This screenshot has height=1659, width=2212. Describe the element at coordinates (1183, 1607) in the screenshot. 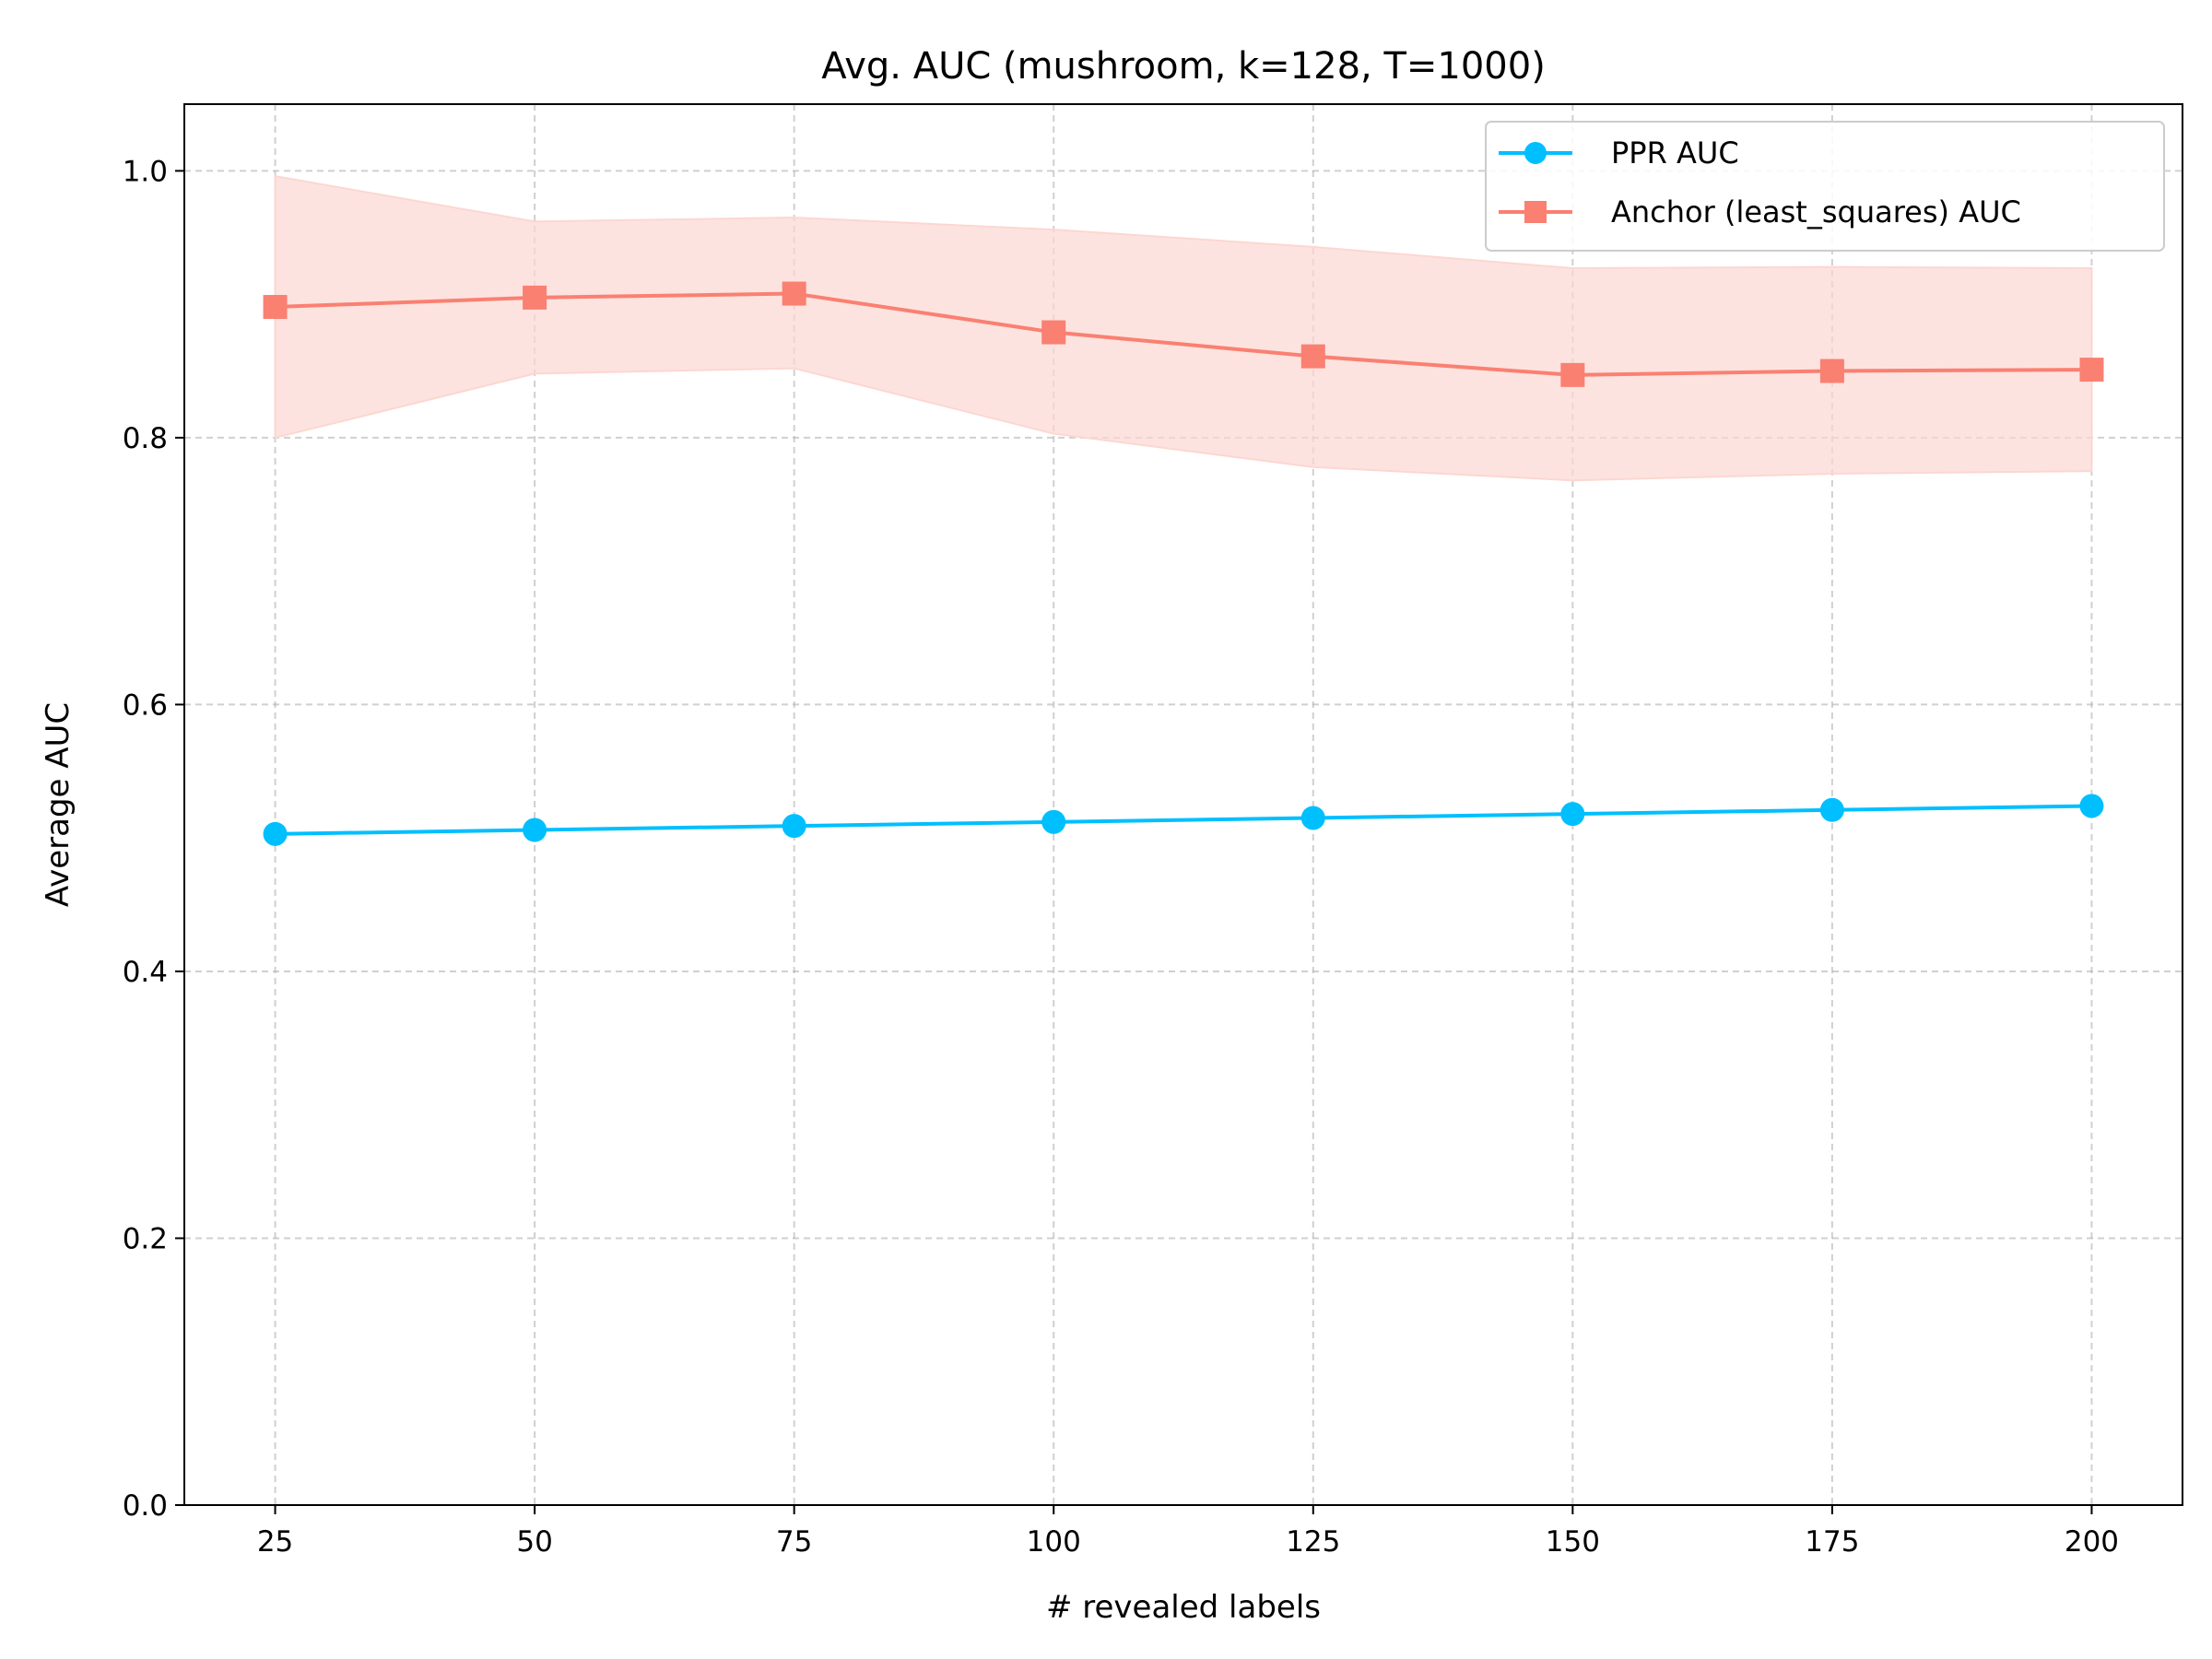

I see `x-axis-label: # revealed labels` at that location.